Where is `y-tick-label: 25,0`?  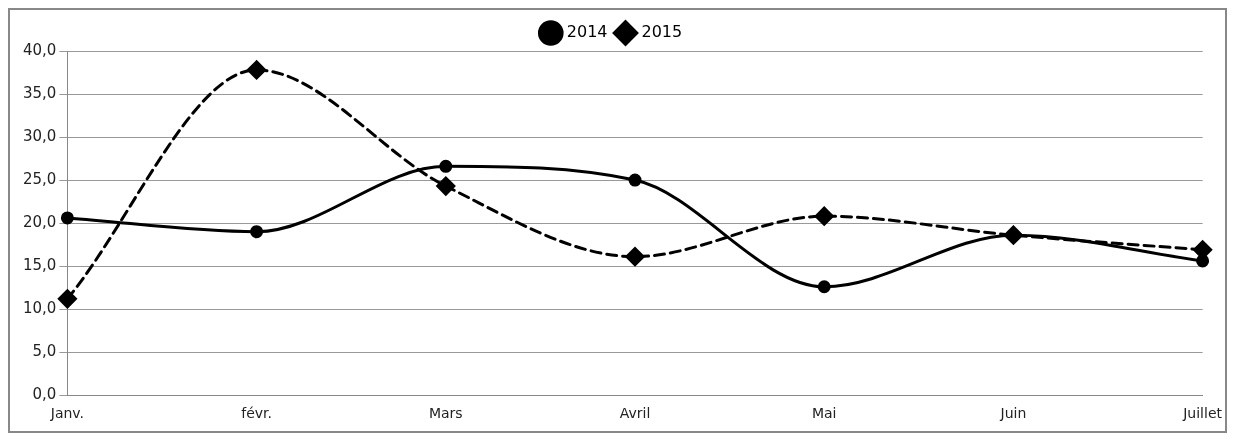 y-tick-label: 25,0 is located at coordinates (39, 178).